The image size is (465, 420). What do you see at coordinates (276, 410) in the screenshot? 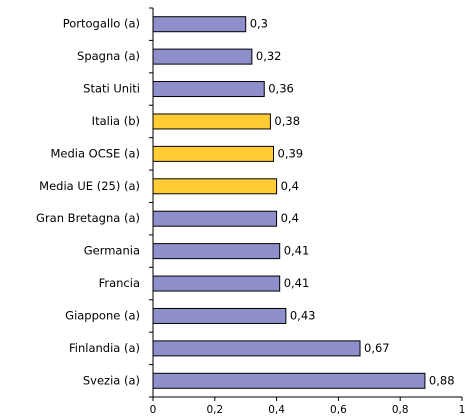
I see `x-tick-label: 0,4` at bounding box center [276, 410].